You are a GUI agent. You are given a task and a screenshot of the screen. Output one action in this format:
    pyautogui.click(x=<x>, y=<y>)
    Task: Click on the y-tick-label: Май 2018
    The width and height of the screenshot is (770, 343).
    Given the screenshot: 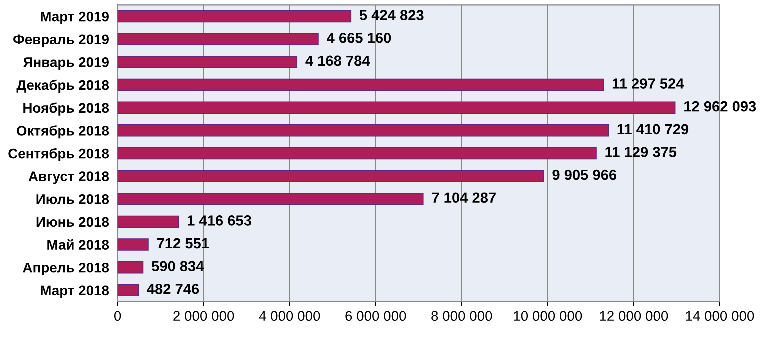 What is the action you would take?
    pyautogui.click(x=79, y=244)
    